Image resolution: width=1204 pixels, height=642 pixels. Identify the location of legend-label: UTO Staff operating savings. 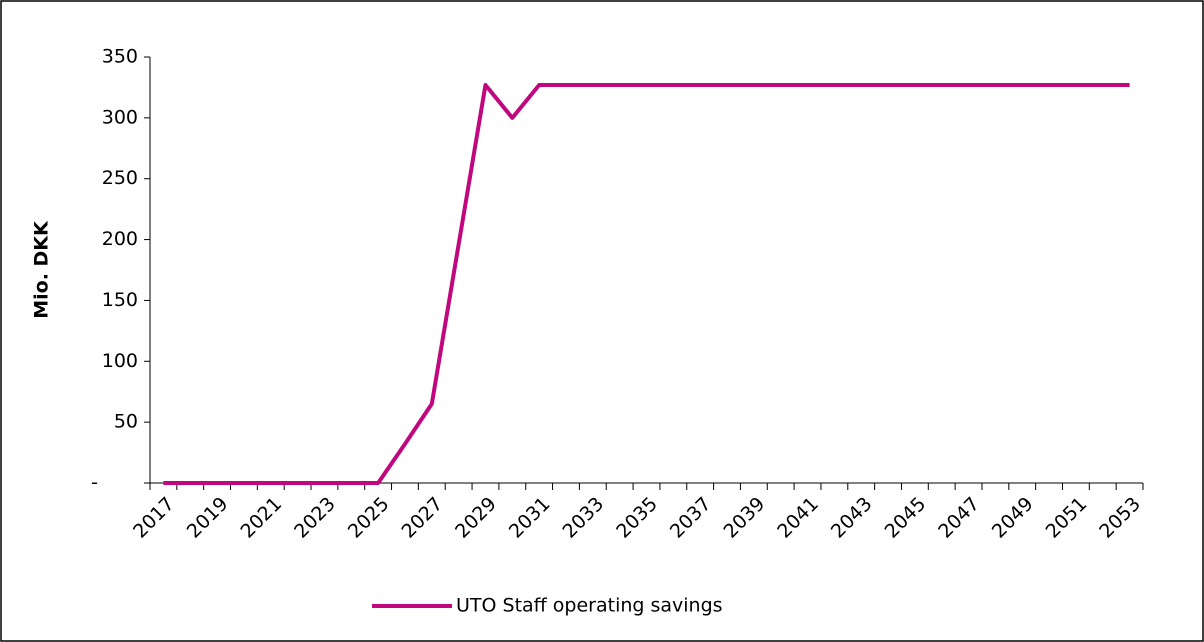
(589, 606).